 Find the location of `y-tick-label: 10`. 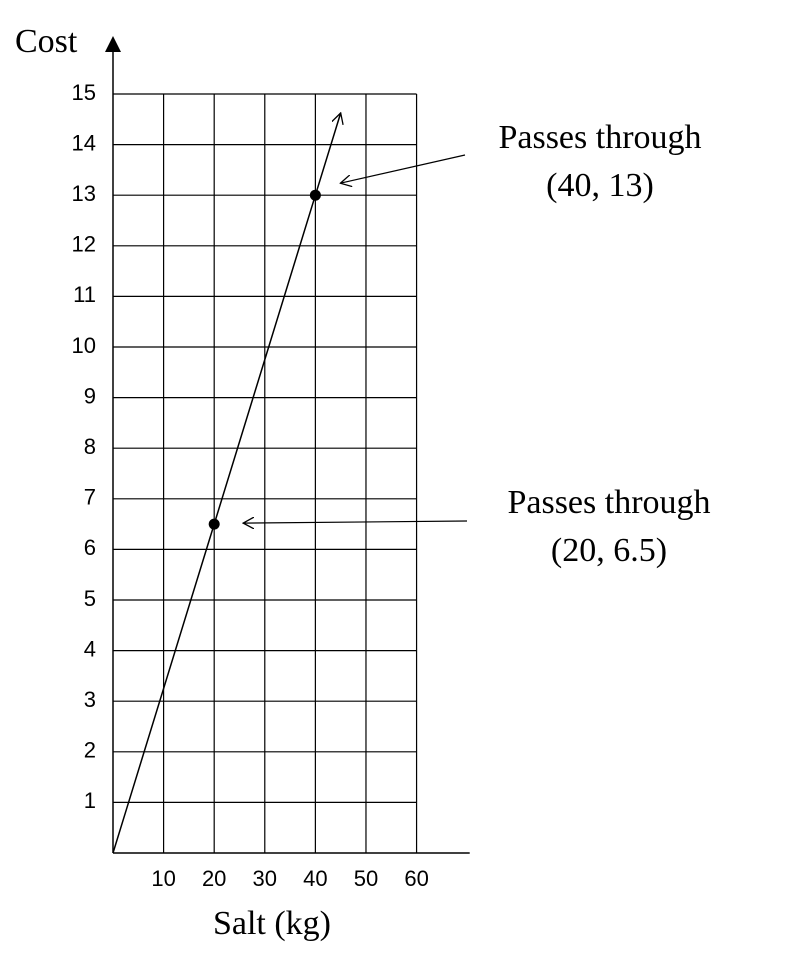

y-tick-label: 10 is located at coordinates (84, 345).